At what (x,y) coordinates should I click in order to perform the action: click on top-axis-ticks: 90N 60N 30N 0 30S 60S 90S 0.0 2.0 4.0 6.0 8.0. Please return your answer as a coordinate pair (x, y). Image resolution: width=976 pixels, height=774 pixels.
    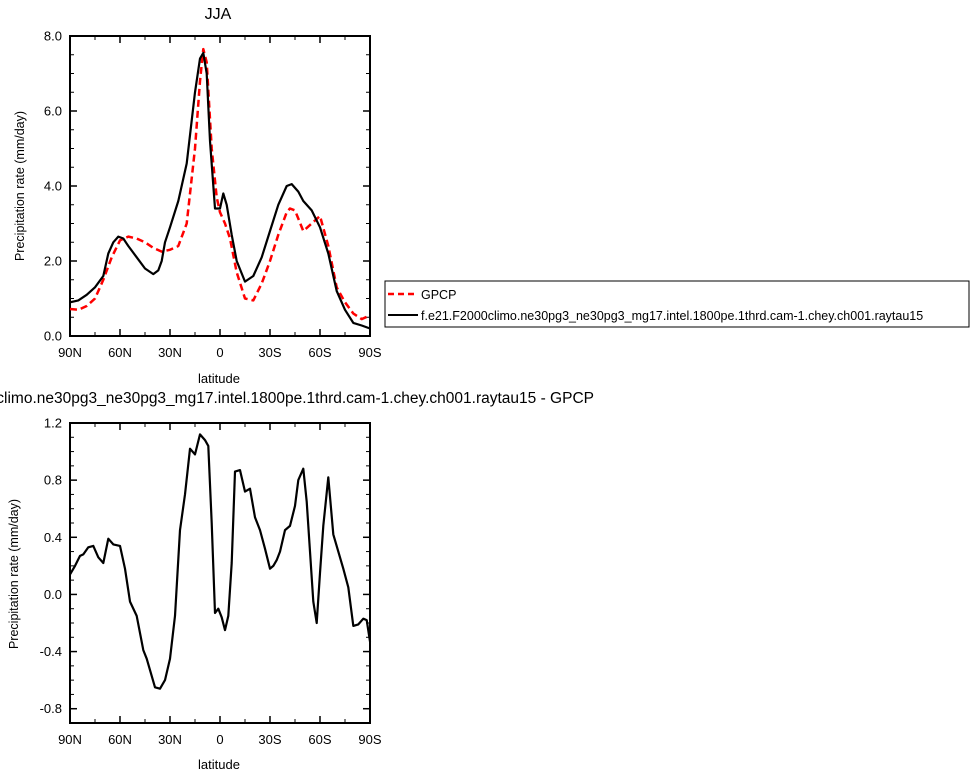
    Looking at the image, I should click on (213, 195).